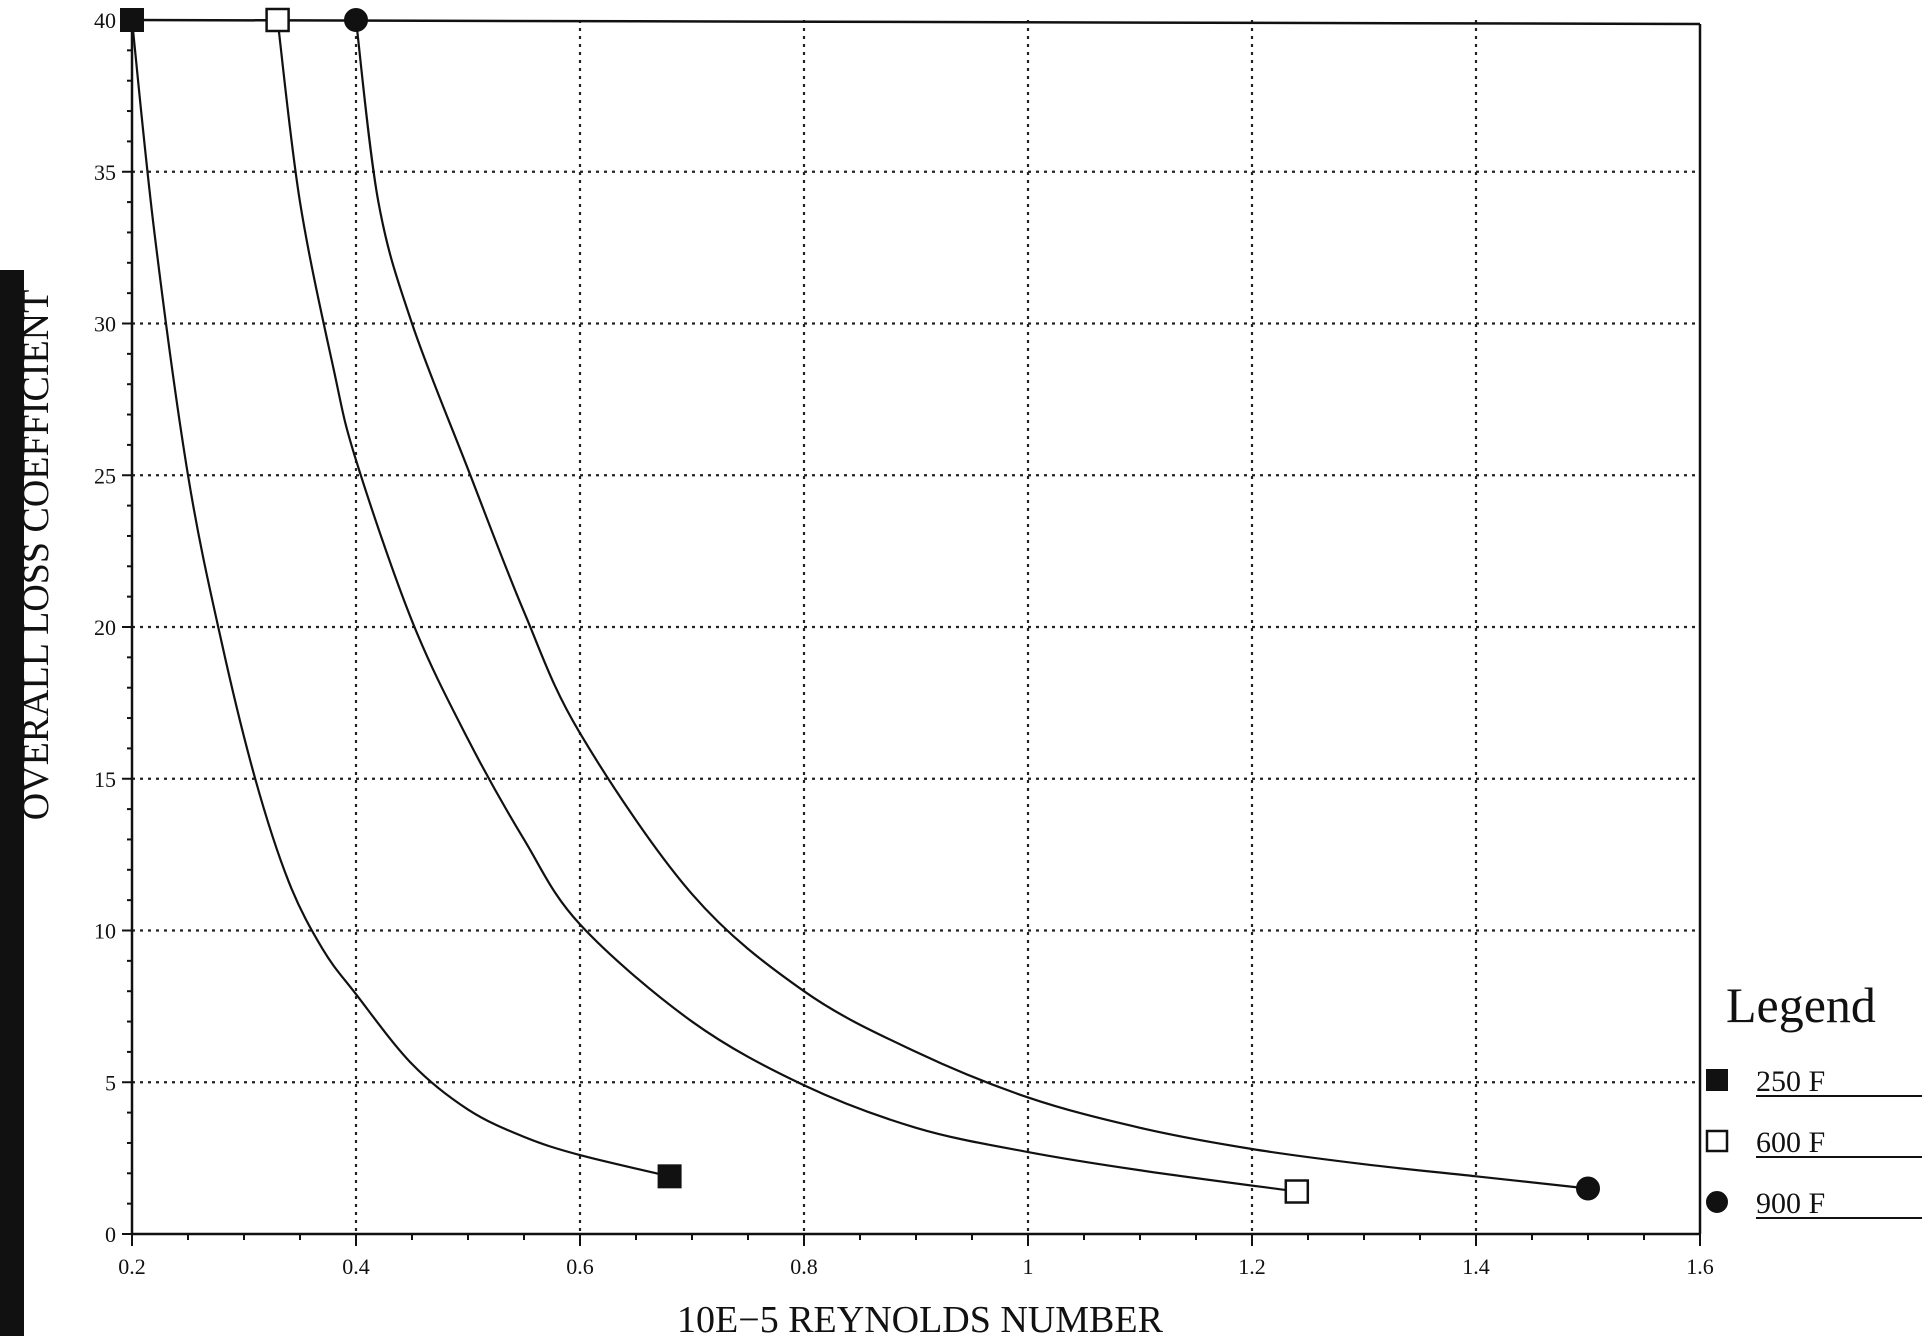  I want to click on y-tick-label: 25, so click(105, 475).